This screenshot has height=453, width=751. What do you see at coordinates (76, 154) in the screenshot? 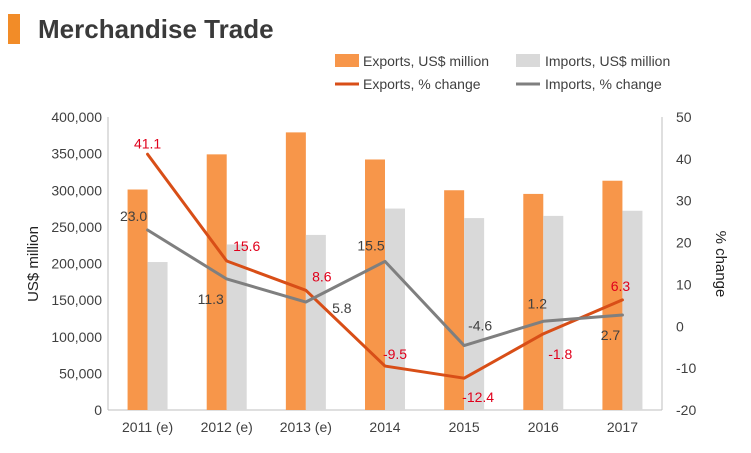
I see `y-tick-label: 350,000` at bounding box center [76, 154].